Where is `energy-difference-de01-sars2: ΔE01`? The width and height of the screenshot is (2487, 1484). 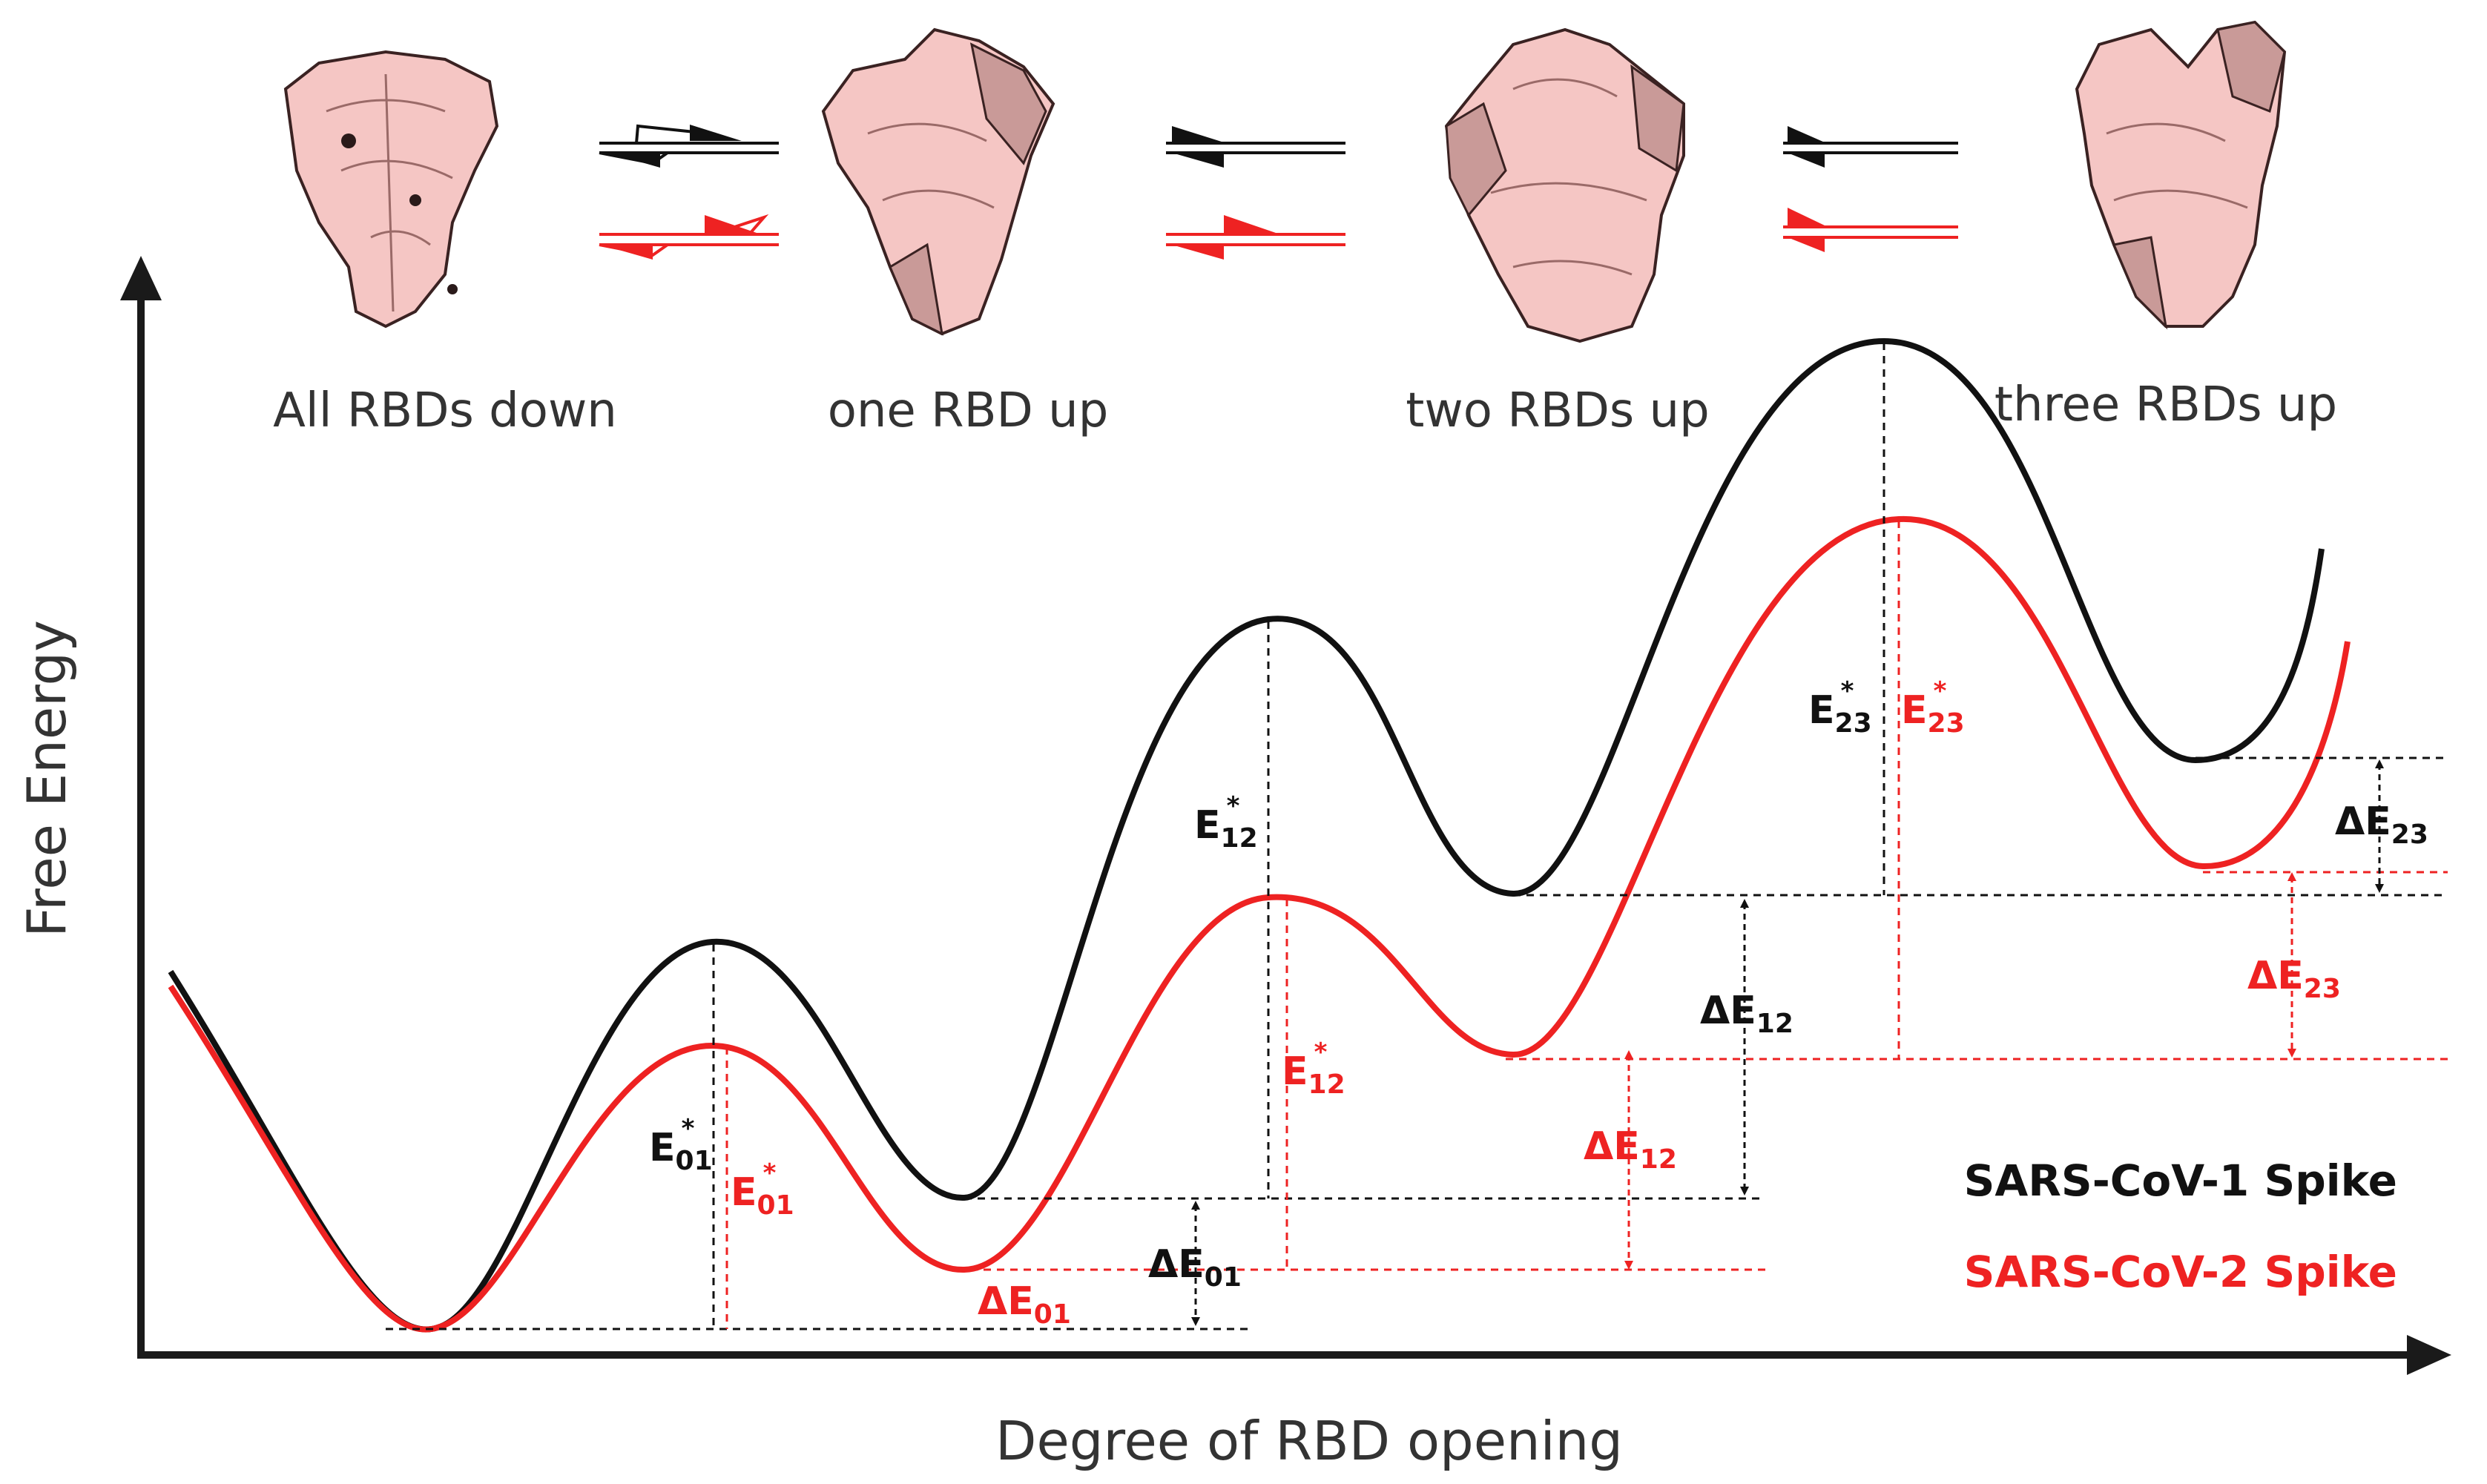
energy-difference-de01-sars2: ΔE01 is located at coordinates (1024, 1304).